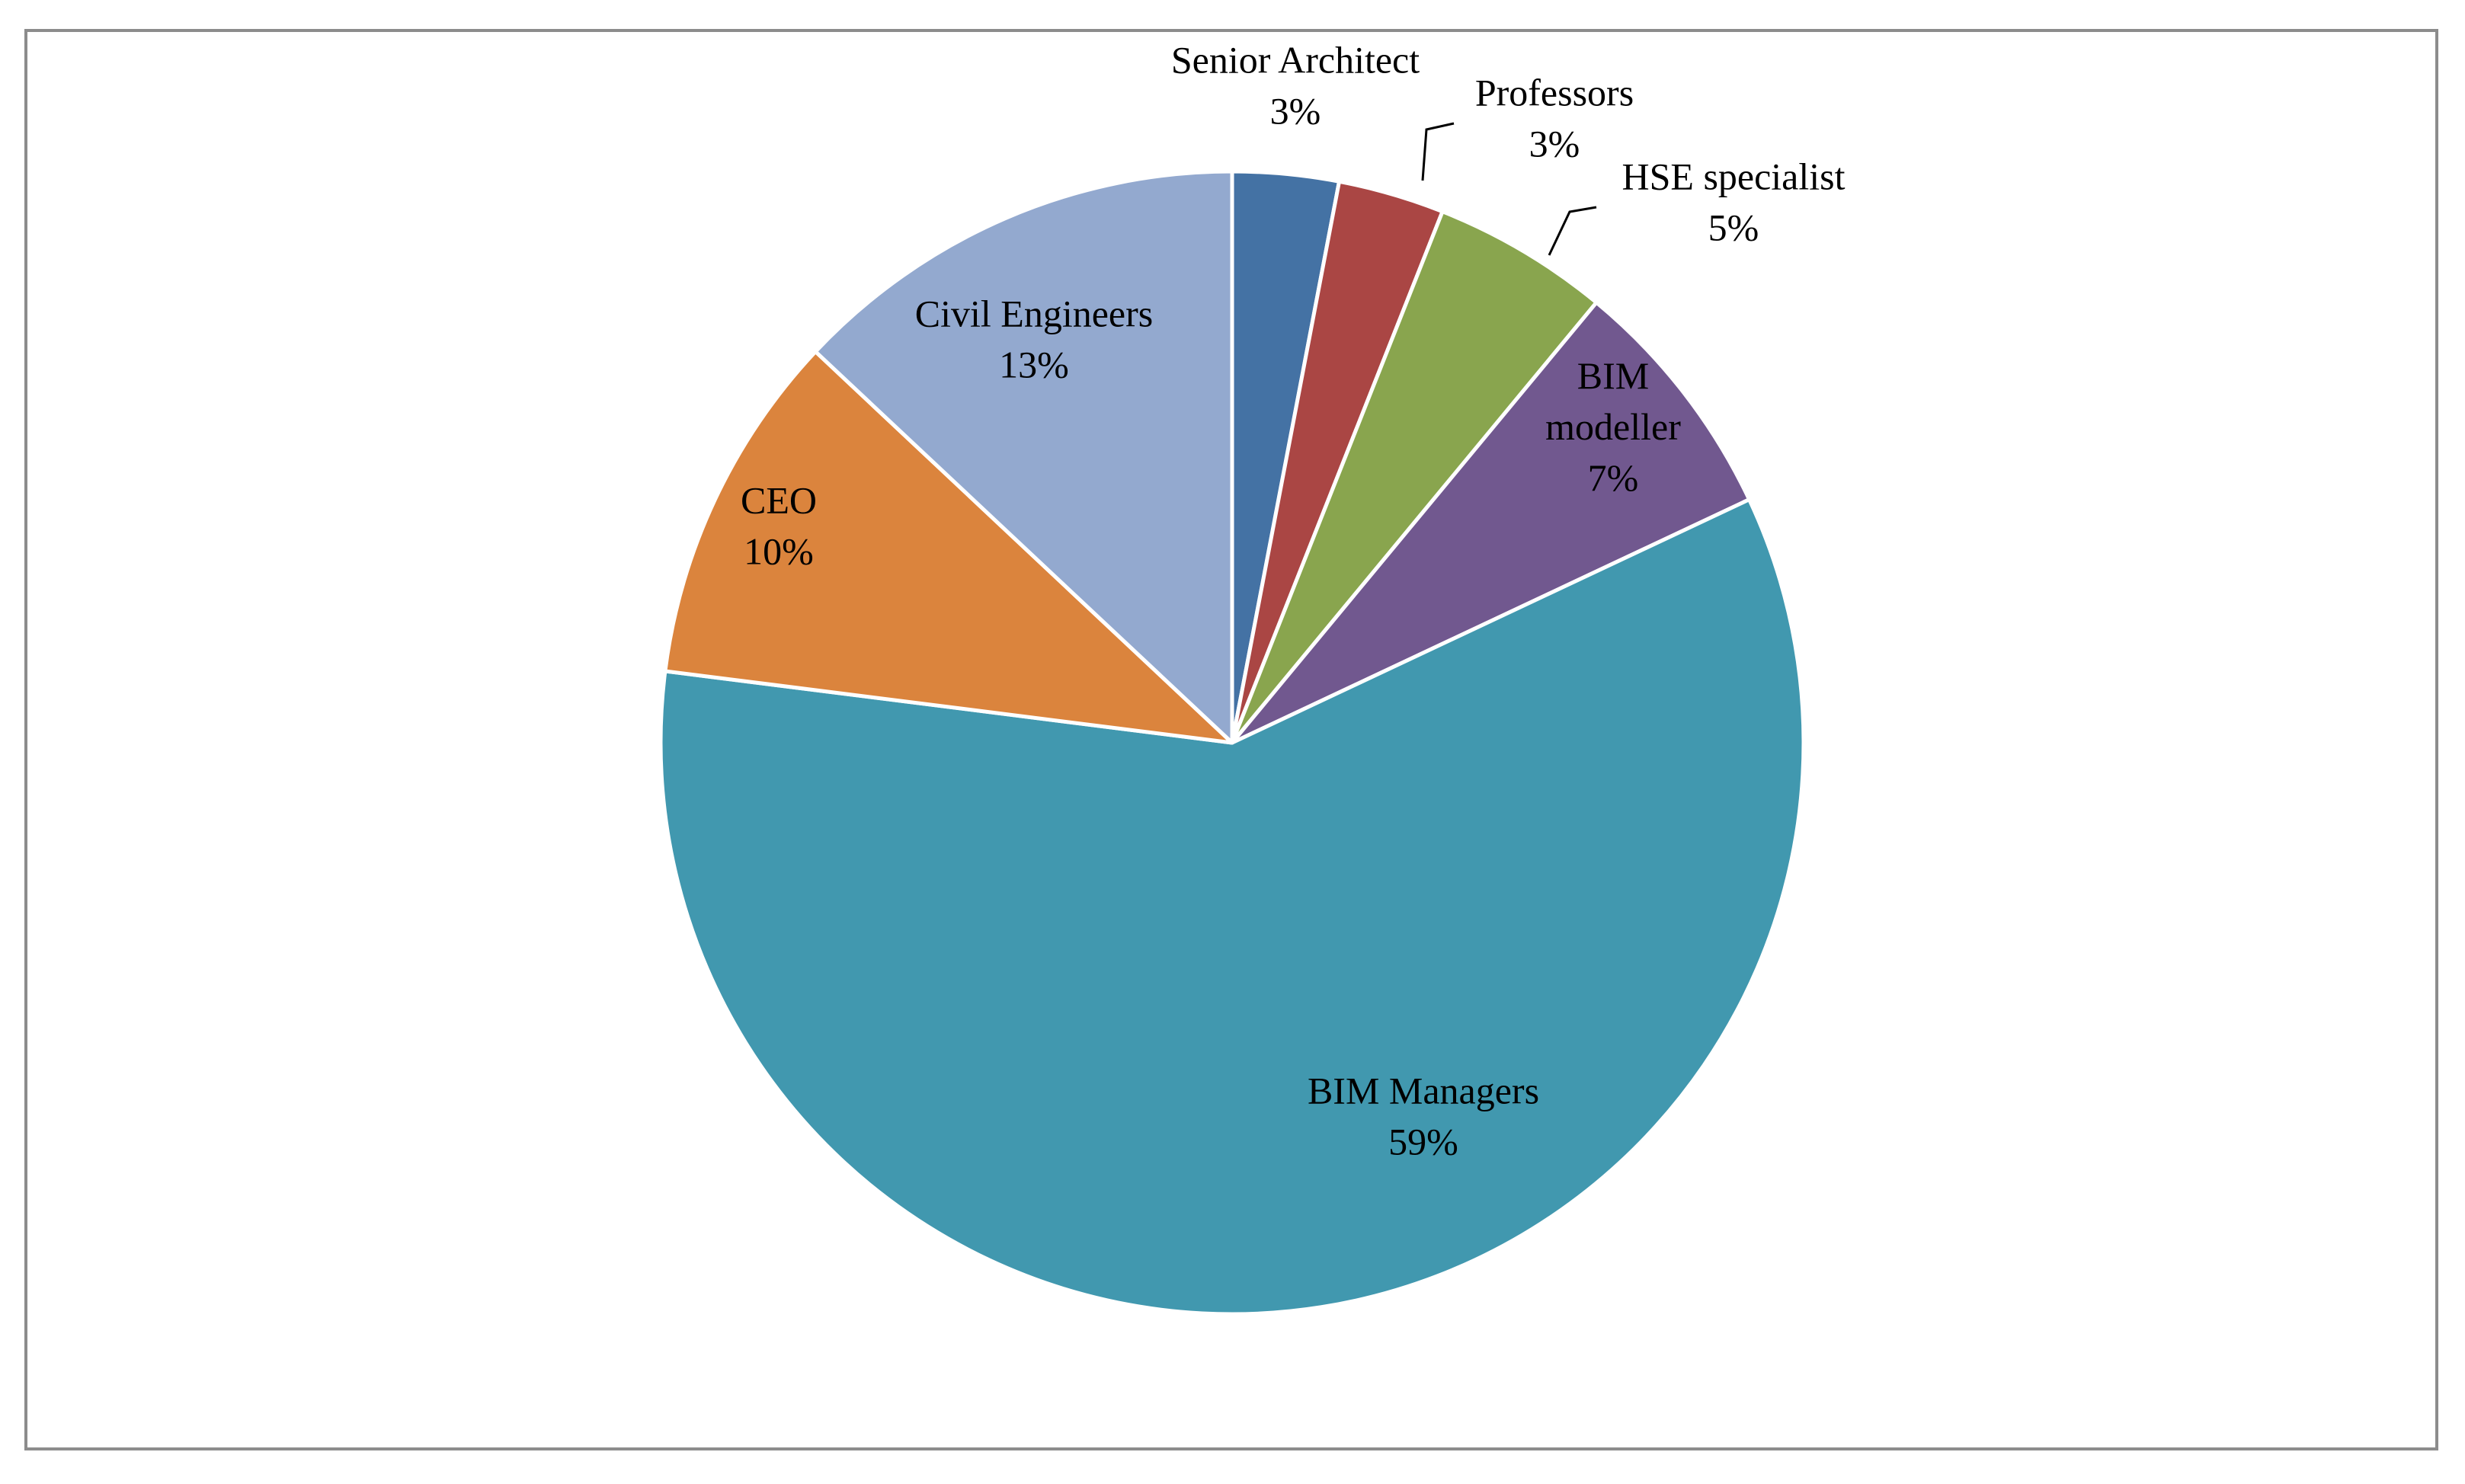  Describe the element at coordinates (1573, 231) in the screenshot. I see `leader-line-hse-specialist` at that location.